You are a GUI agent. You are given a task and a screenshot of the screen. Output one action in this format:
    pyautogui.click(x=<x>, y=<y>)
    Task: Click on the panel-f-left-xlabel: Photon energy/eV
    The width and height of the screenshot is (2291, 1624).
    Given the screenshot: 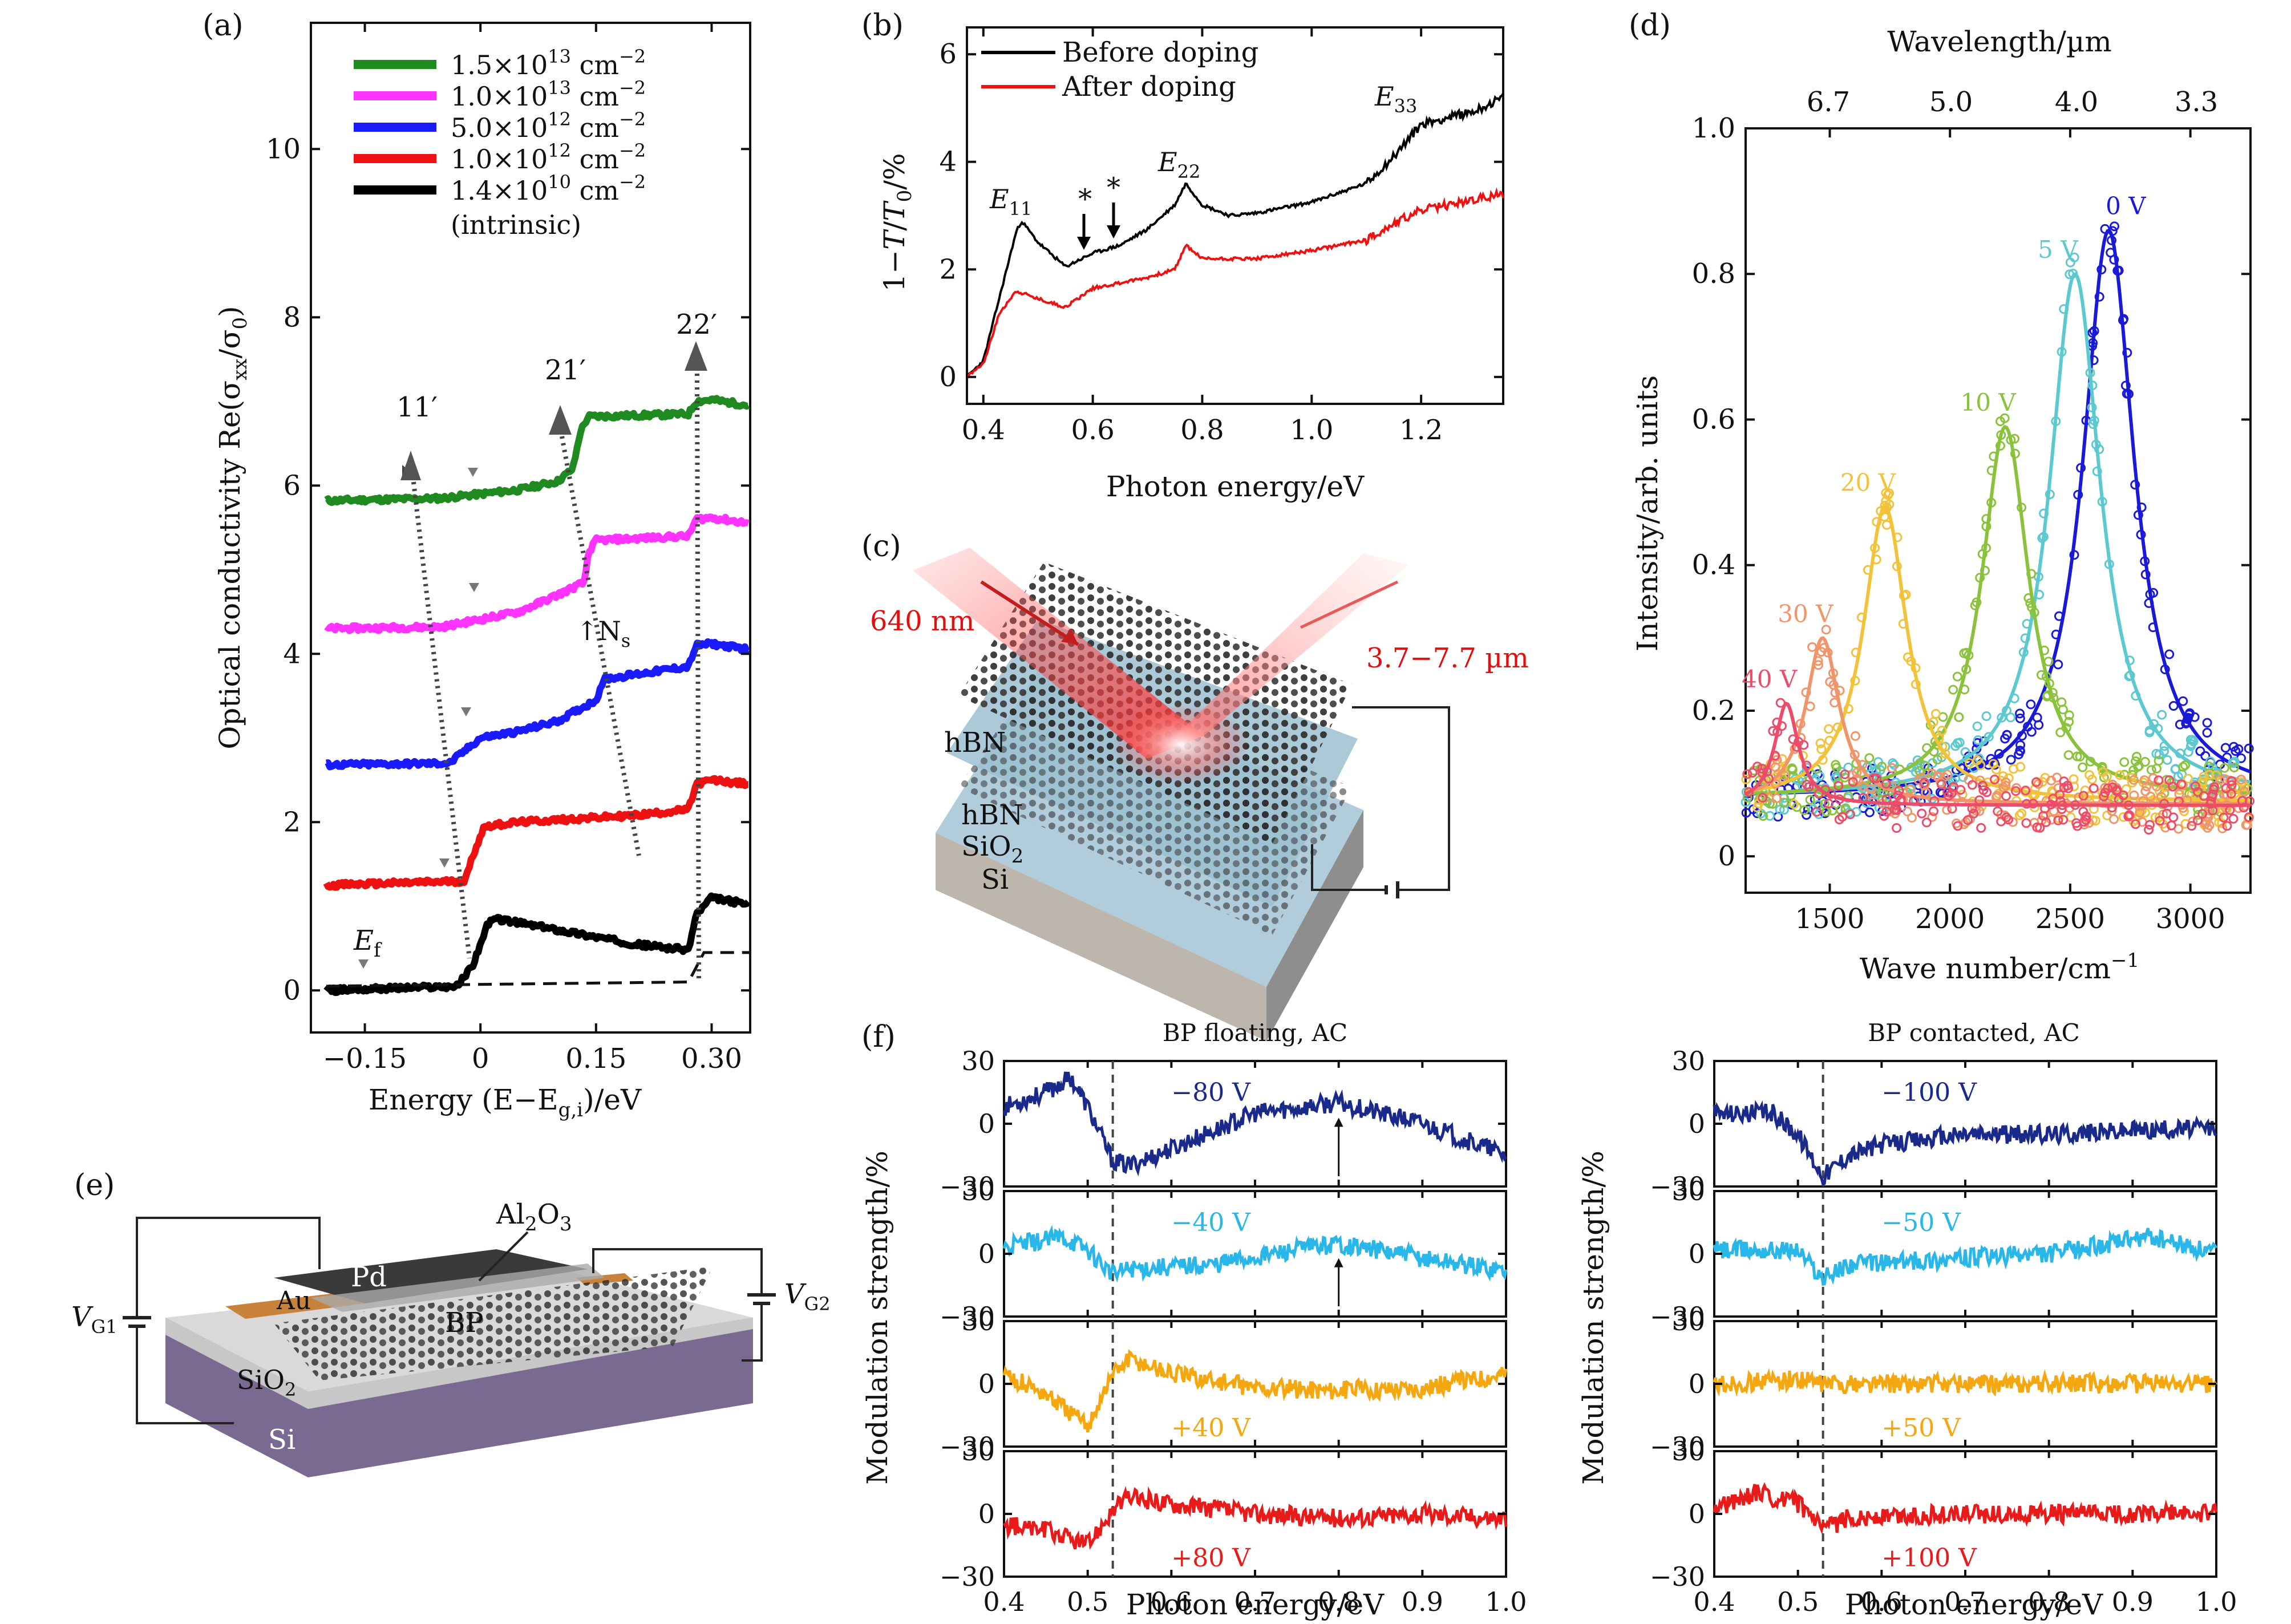 What is the action you would take?
    pyautogui.click(x=1255, y=1605)
    